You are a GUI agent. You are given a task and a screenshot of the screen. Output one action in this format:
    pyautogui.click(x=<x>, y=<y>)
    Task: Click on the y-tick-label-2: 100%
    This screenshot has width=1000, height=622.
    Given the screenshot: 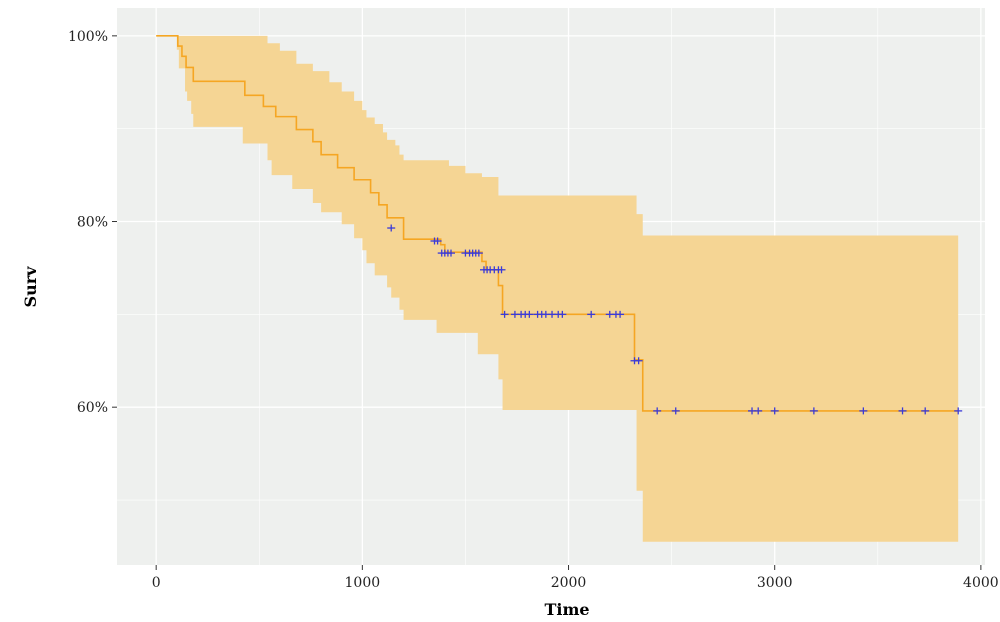 What is the action you would take?
    pyautogui.click(x=88, y=37)
    